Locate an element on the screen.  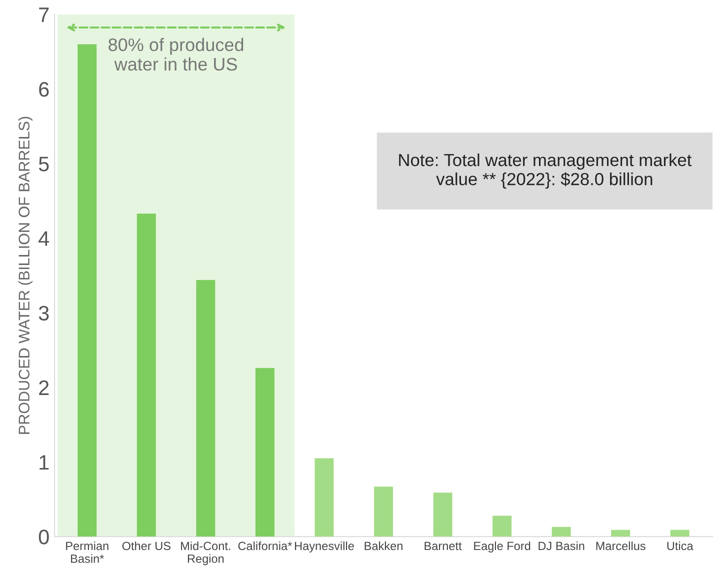
y-tick-label: 1 is located at coordinates (44, 462).